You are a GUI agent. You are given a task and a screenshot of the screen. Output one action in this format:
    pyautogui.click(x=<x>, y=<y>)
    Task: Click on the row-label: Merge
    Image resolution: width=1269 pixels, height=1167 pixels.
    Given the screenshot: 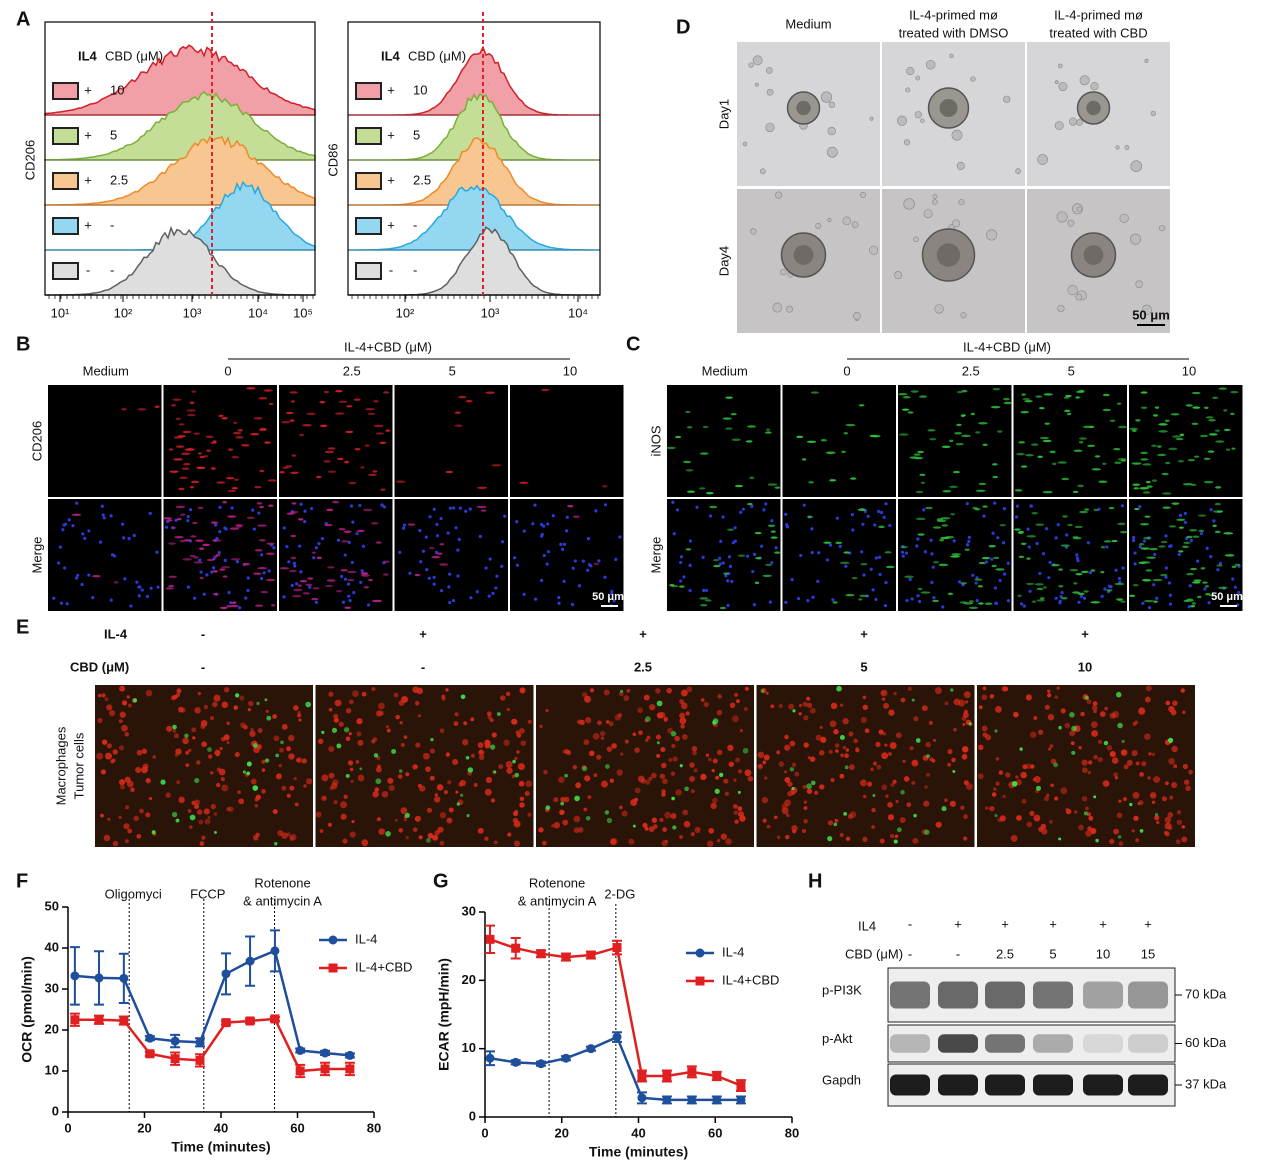 What is the action you would take?
    pyautogui.click(x=655, y=555)
    